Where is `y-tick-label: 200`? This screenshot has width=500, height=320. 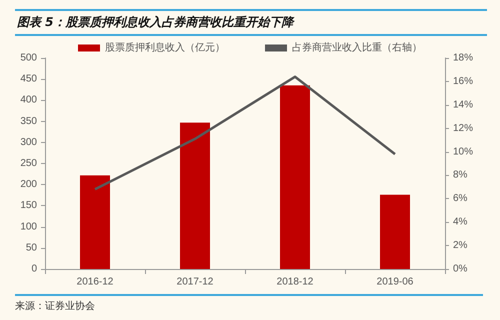
y-tick-label: 200 is located at coordinates (29, 184).